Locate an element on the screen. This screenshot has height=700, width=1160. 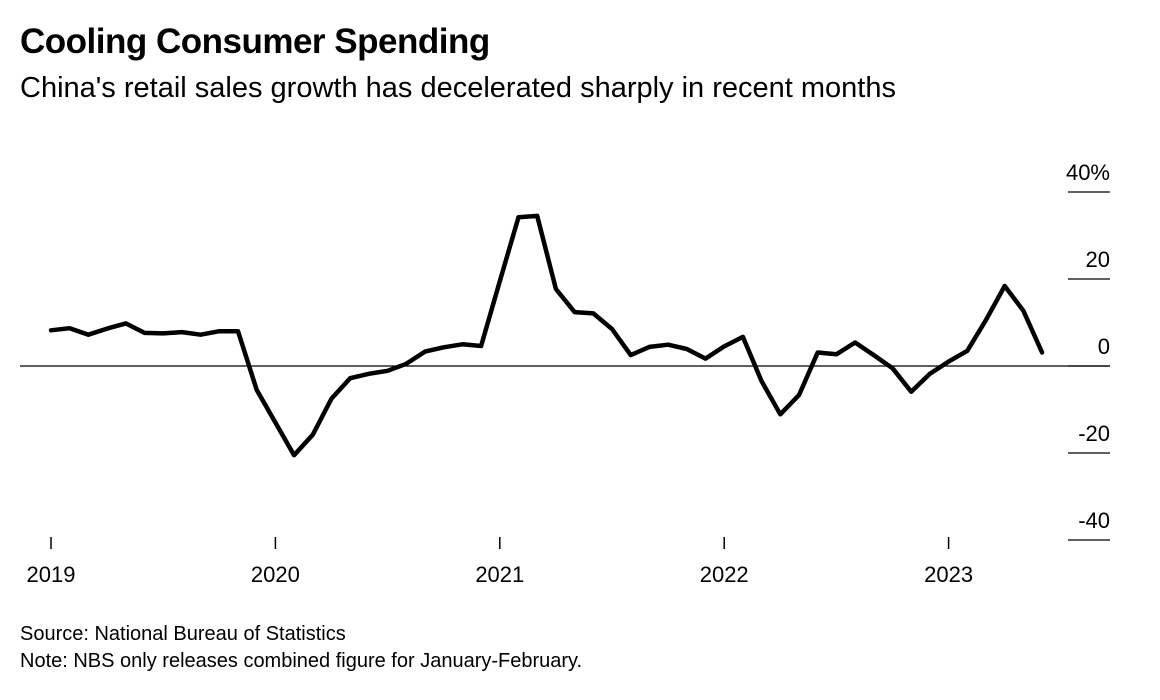
x-tick-label: 2020 is located at coordinates (275, 574).